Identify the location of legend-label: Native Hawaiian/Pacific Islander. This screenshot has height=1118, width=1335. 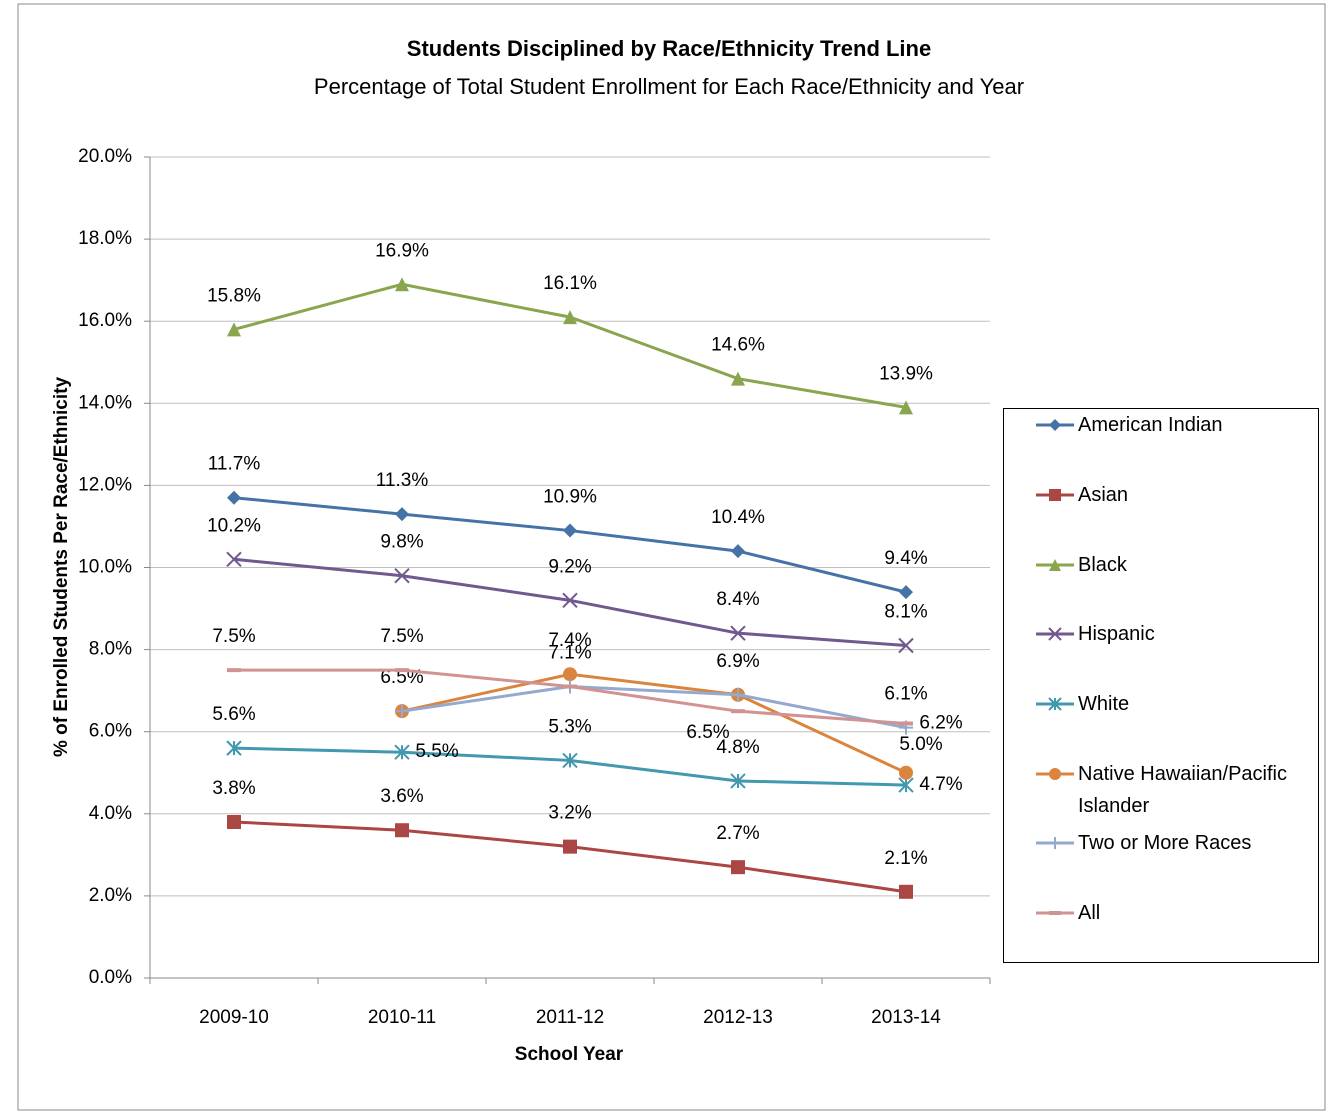
(1182, 790).